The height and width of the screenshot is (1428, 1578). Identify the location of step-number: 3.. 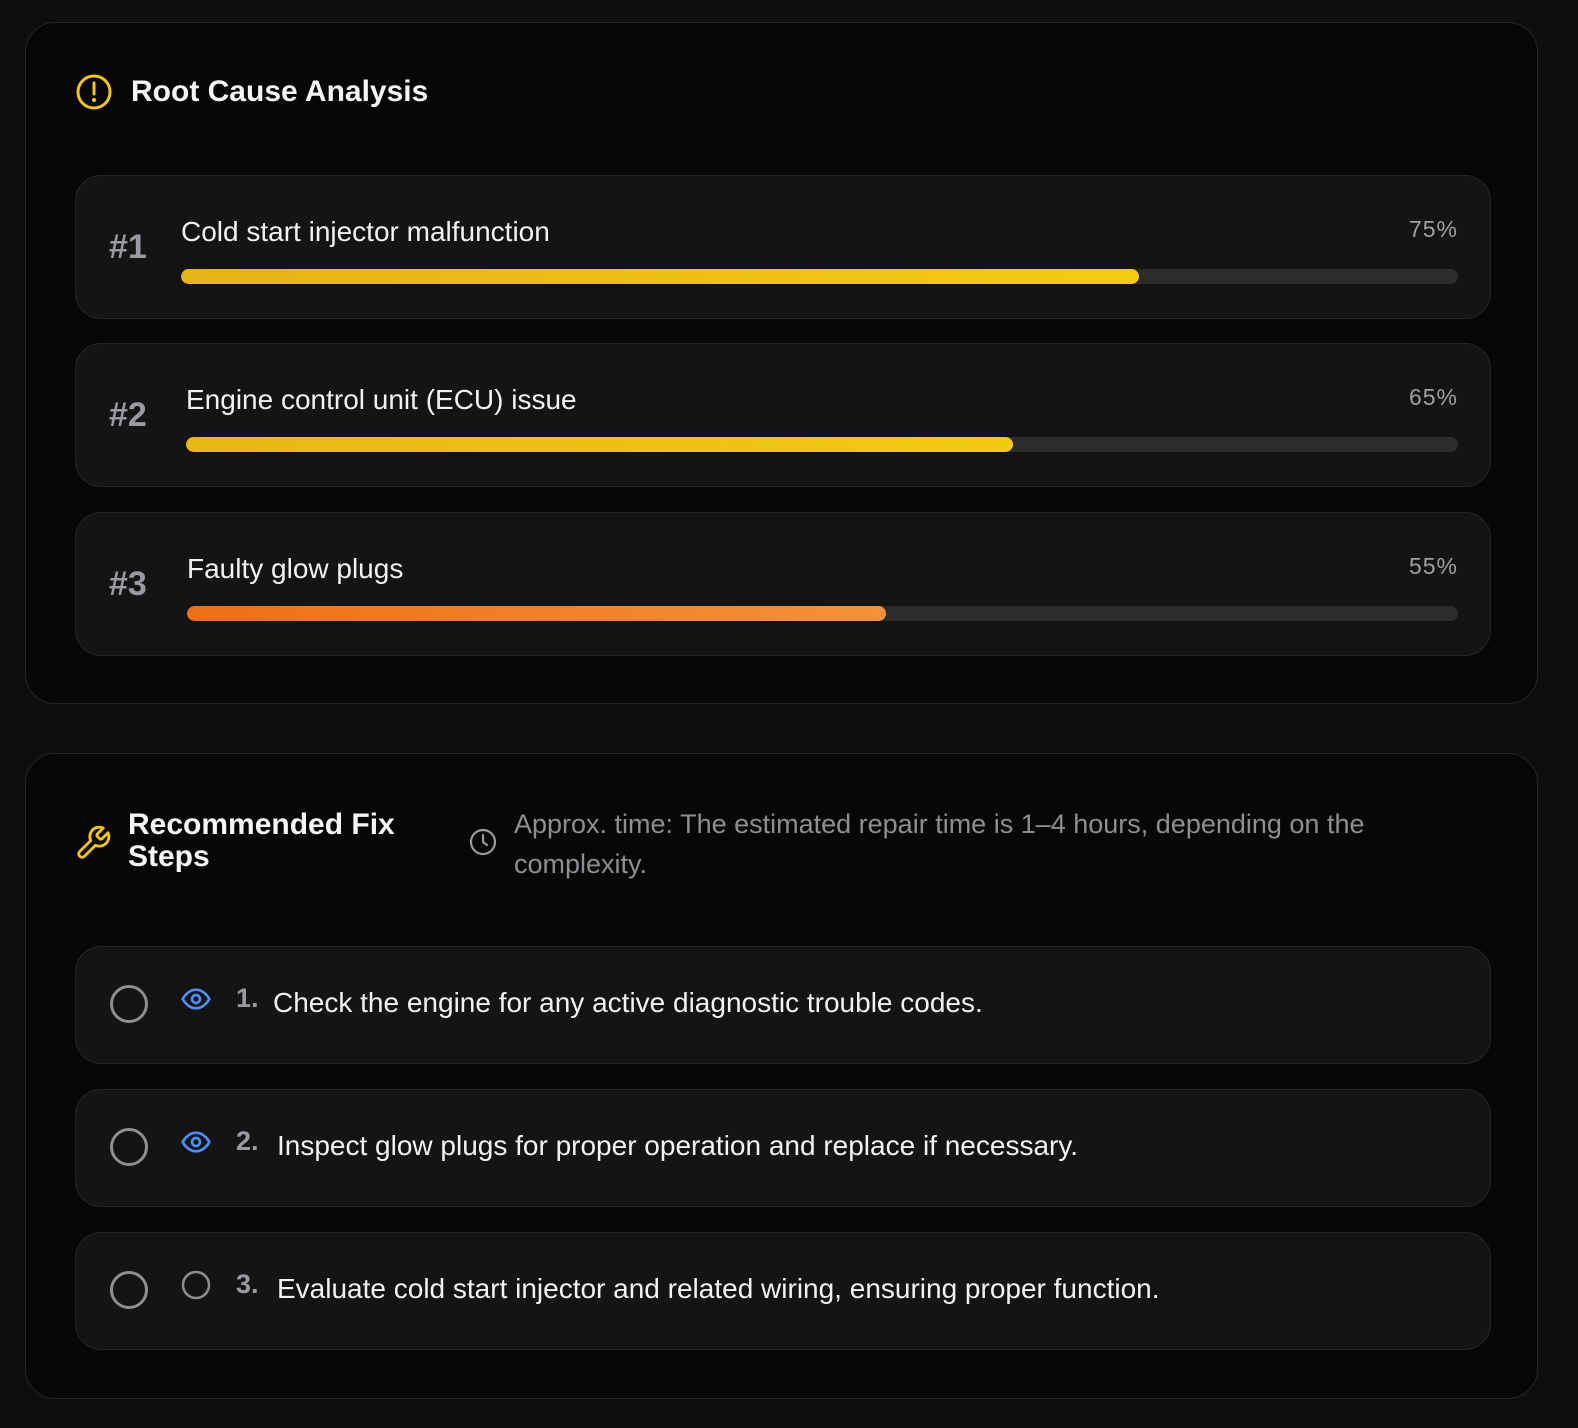
(247, 1284).